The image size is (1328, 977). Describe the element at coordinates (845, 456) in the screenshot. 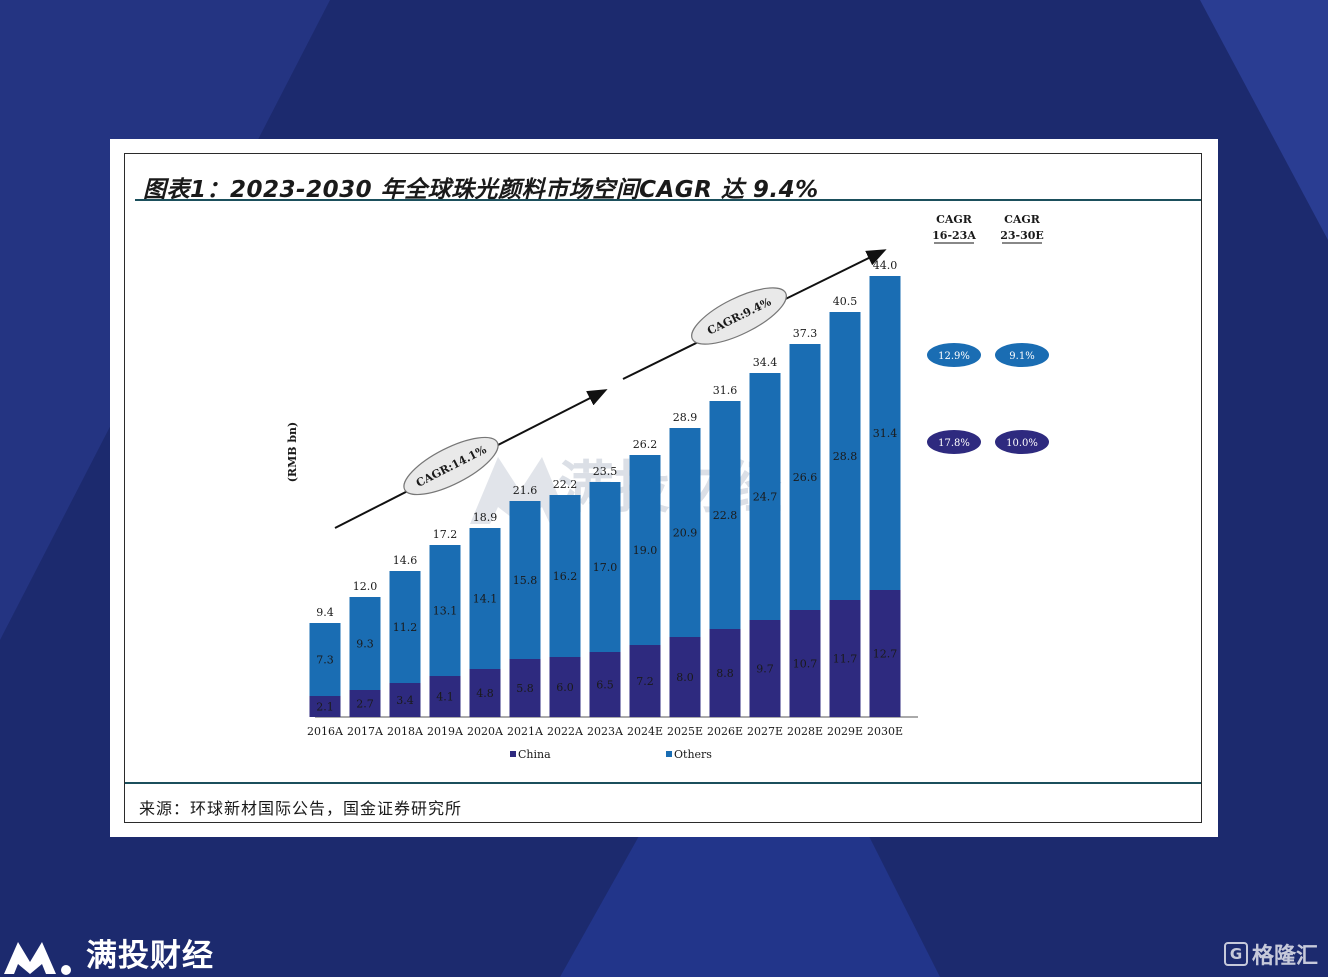

I see `label-others-2029E: 28.8` at that location.